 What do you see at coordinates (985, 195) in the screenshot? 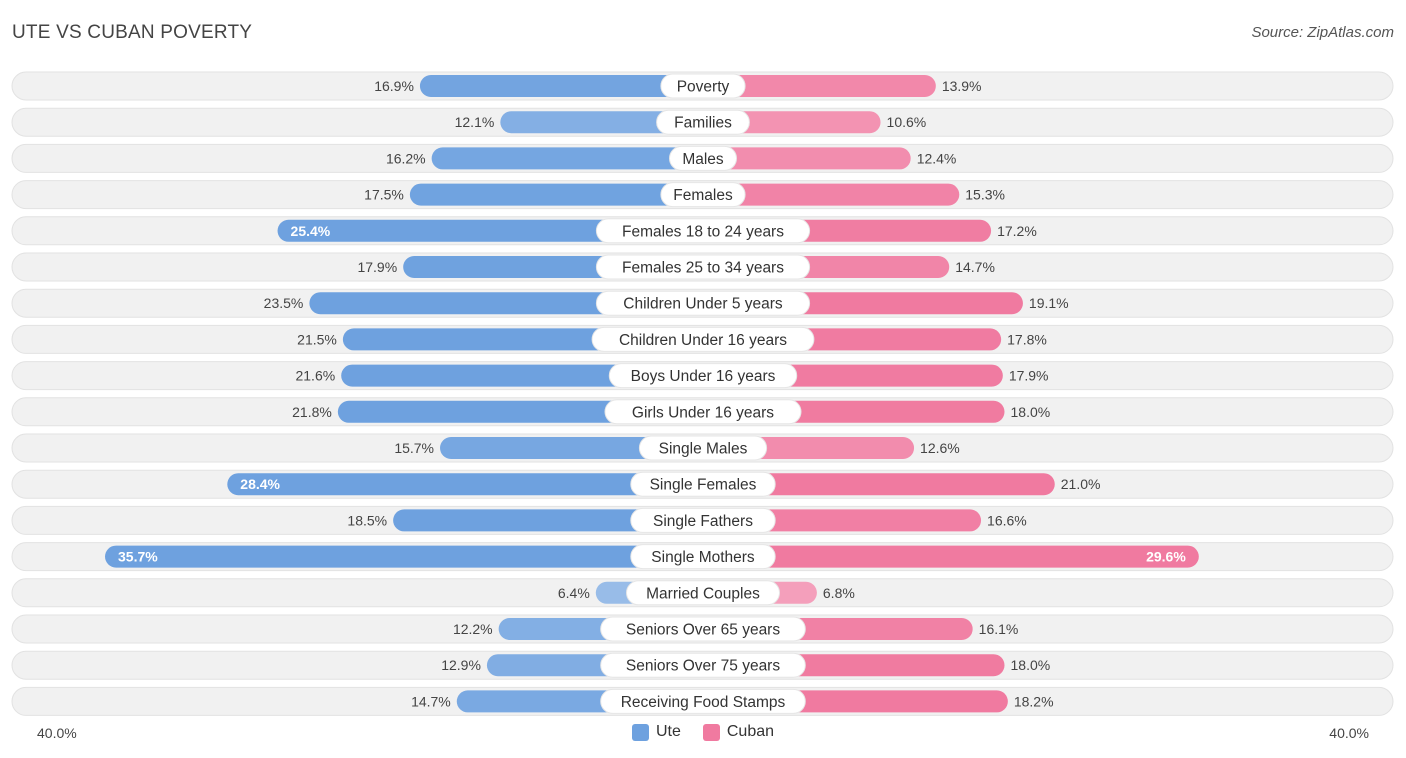
I see `value-label-cuban: 15.3%` at bounding box center [985, 195].